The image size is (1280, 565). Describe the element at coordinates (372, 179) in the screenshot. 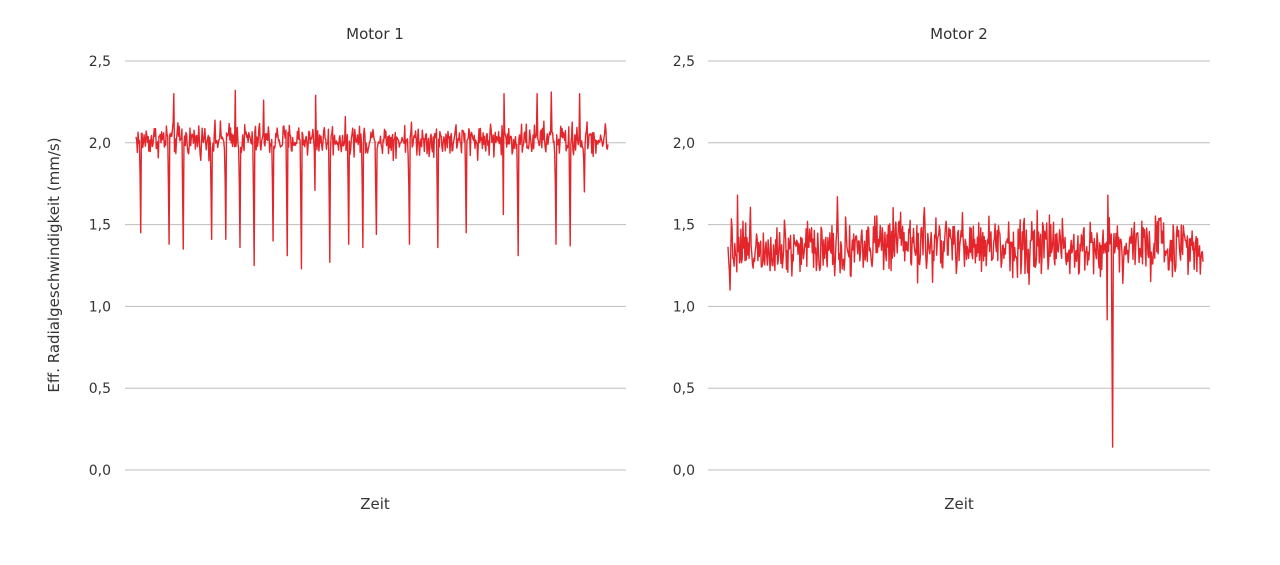

I see `series-line` at that location.